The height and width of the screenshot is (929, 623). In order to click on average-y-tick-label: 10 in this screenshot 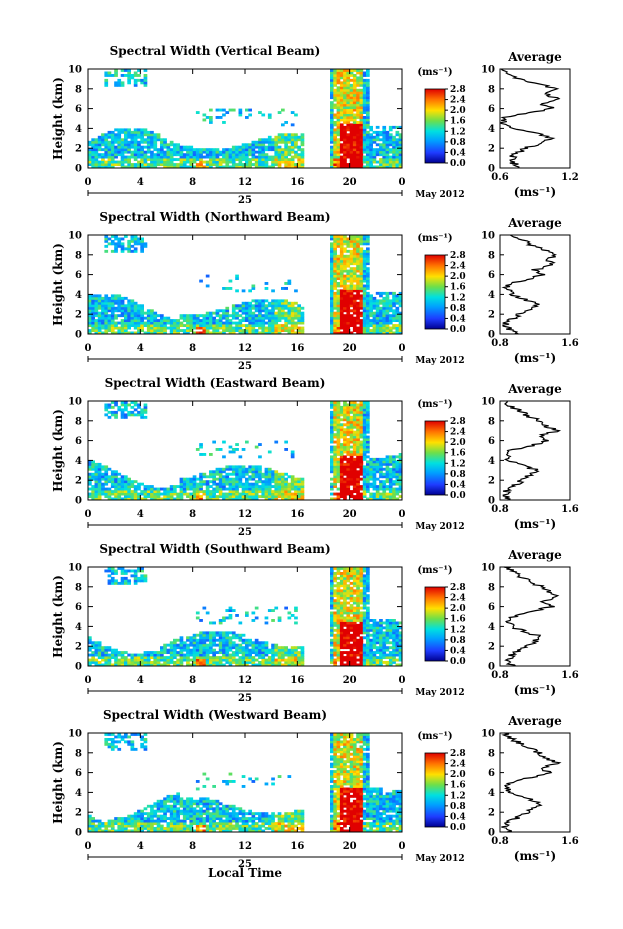, I will do `click(488, 402)`.